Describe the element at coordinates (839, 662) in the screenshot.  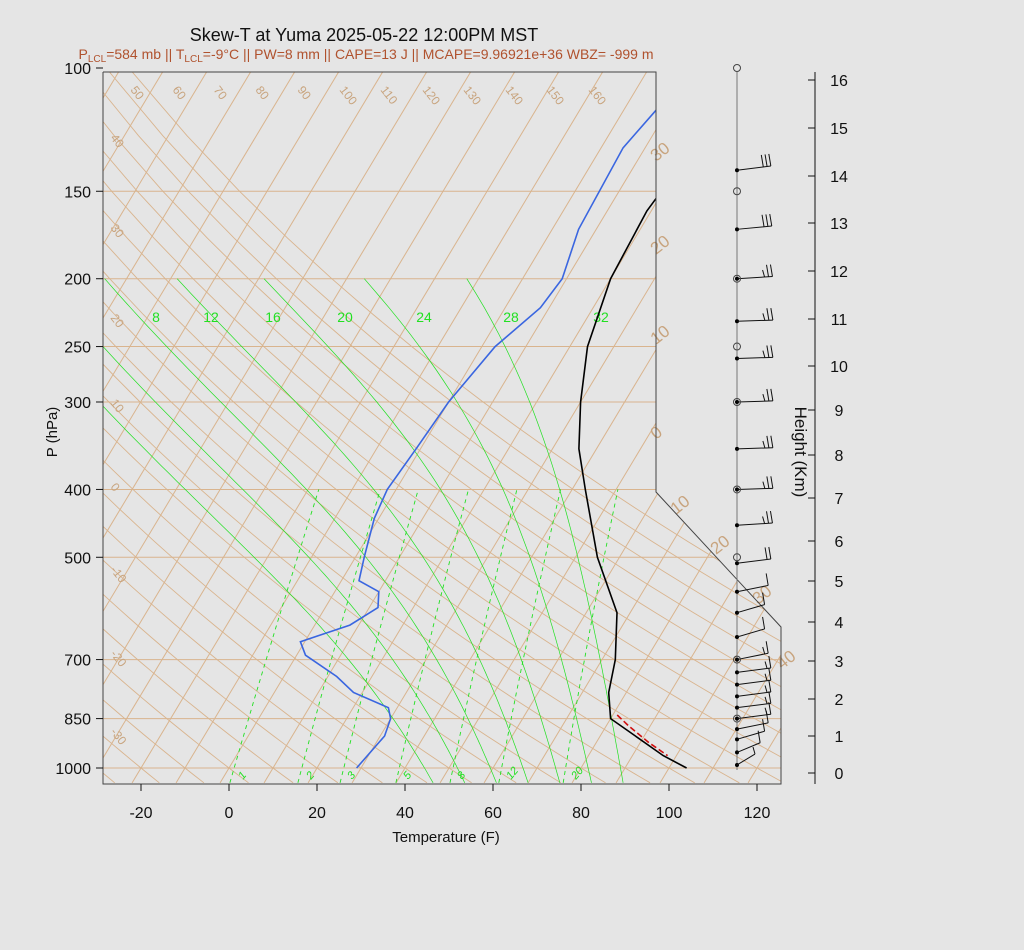
I see `height-tick-label: 3` at that location.